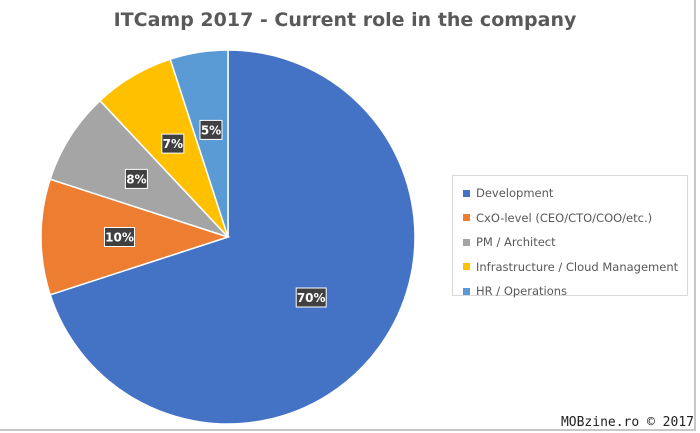 Image resolution: width=700 pixels, height=433 pixels. What do you see at coordinates (515, 193) in the screenshot?
I see `legend-label: Development` at bounding box center [515, 193].